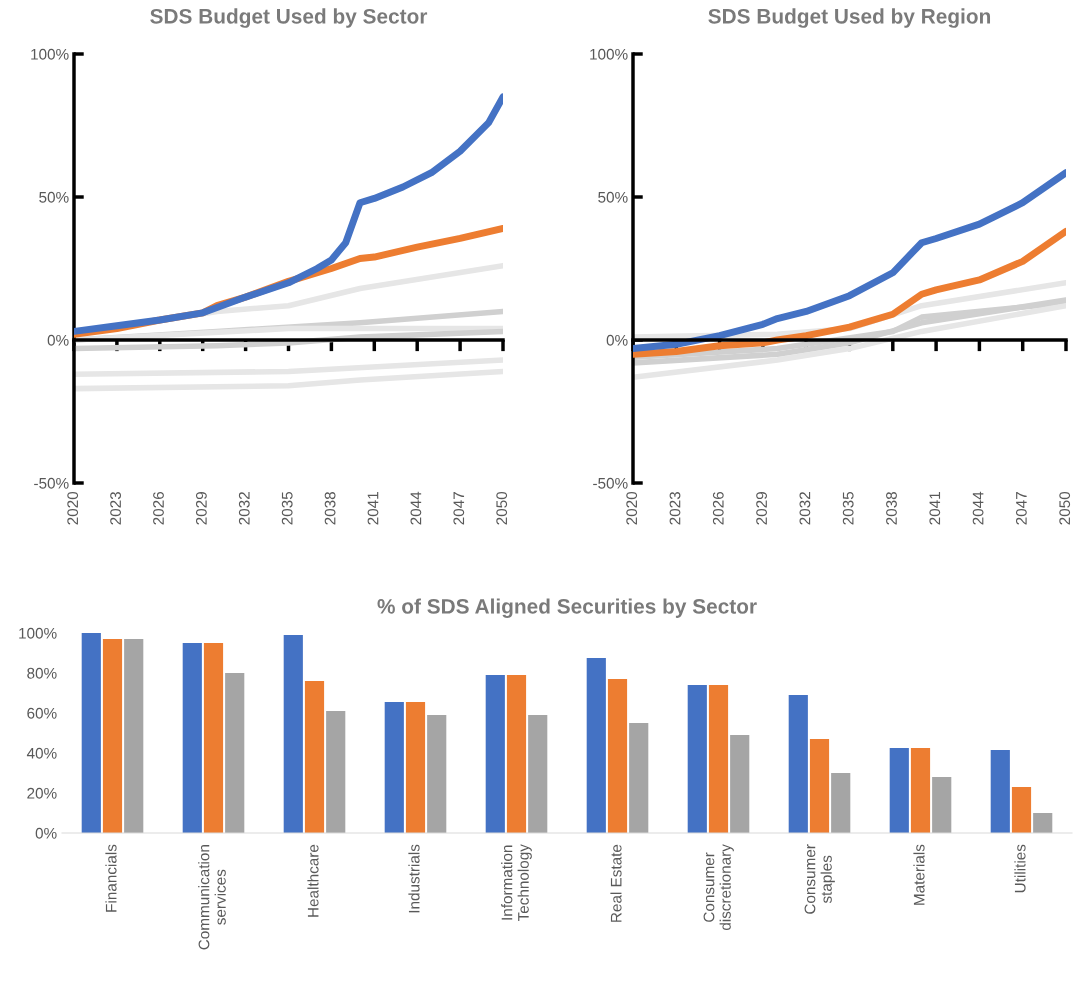 The height and width of the screenshot is (983, 1075). Describe the element at coordinates (919, 874) in the screenshot. I see `x-tick-label: Materials` at that location.